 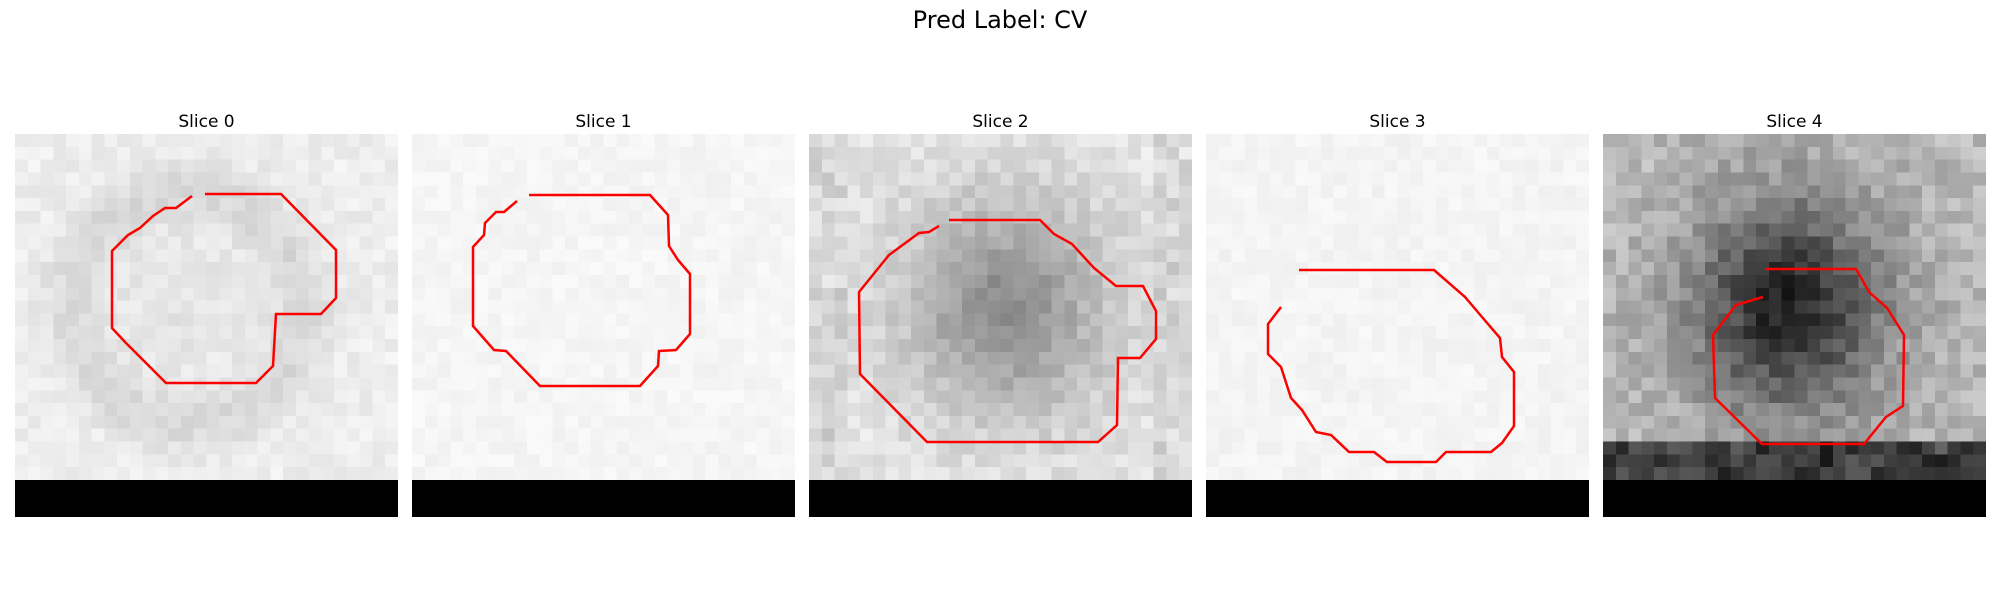 What do you see at coordinates (1794, 122) in the screenshot?
I see `slice-title-4: Slice 4` at bounding box center [1794, 122].